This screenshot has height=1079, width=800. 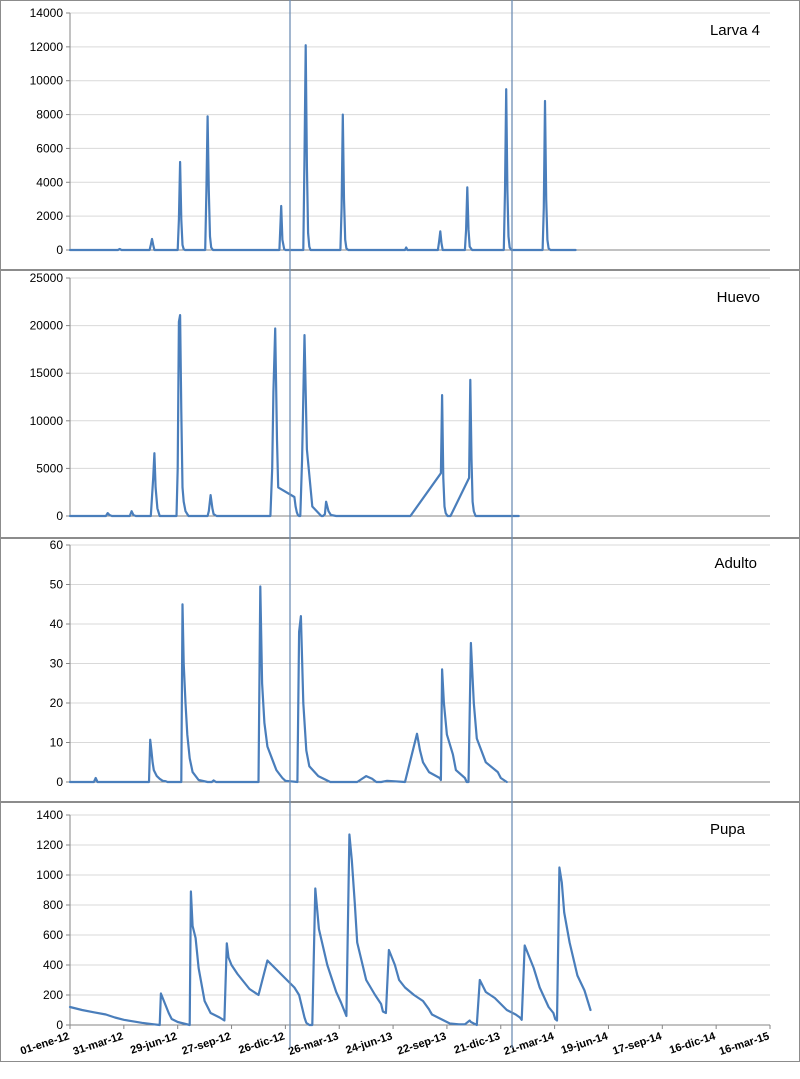 I want to click on panel-1-title: Larva 4, so click(x=735, y=30).